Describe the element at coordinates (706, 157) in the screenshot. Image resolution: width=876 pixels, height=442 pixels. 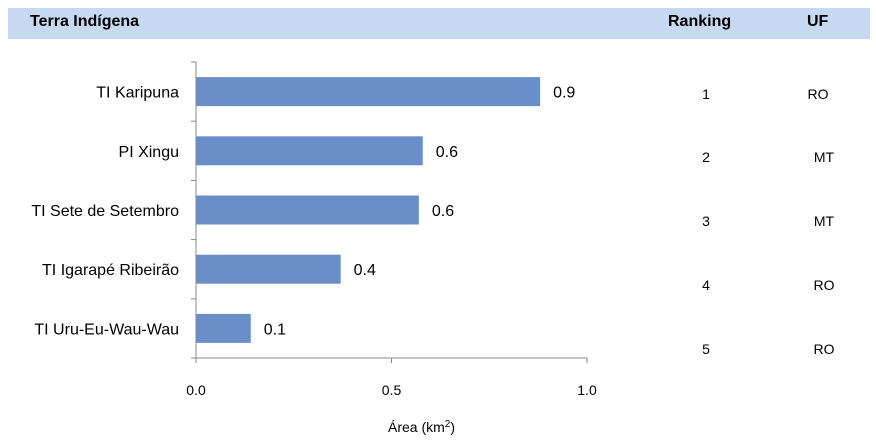
I see `ranking-value: 2` at that location.